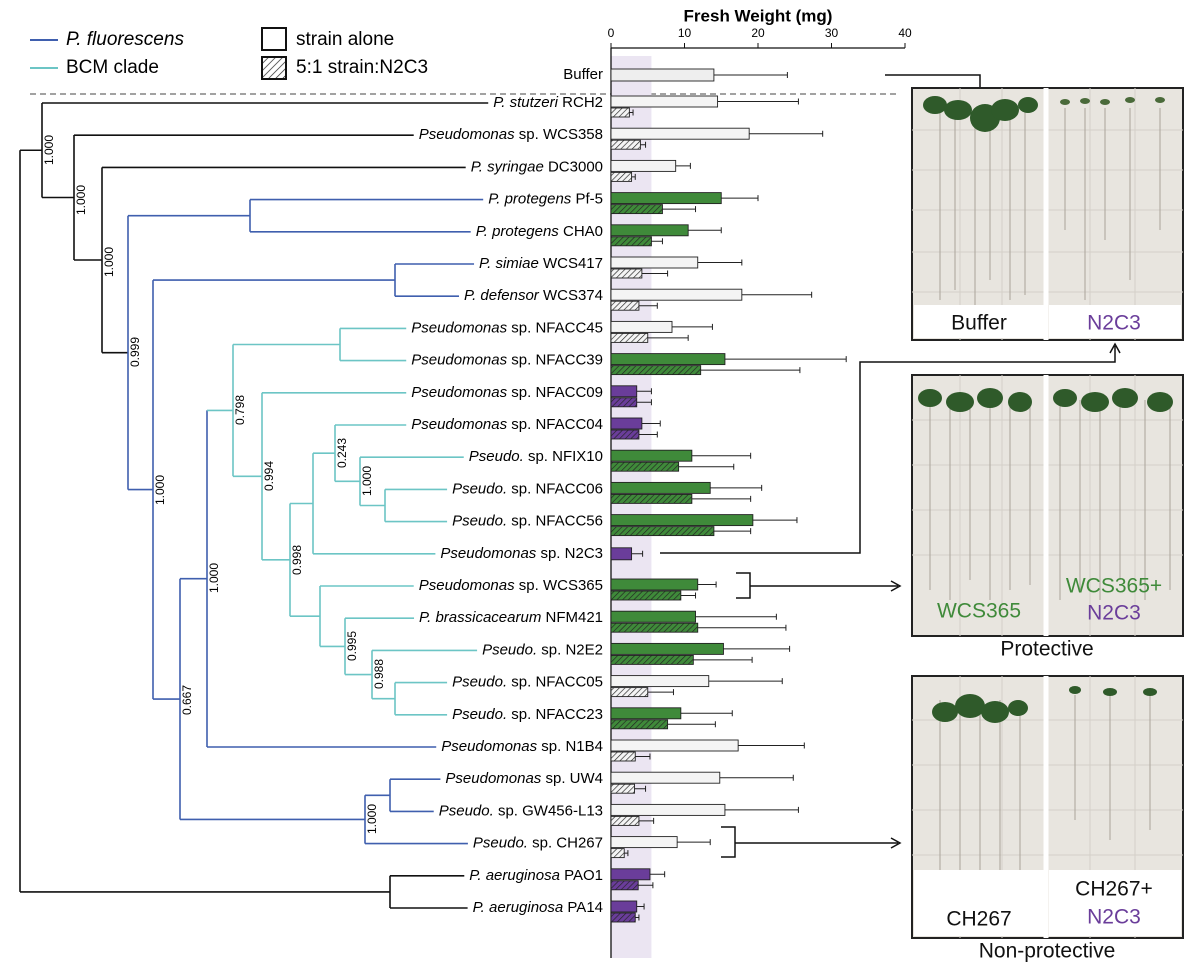  I want to click on support-value: 0.667, so click(187, 700).